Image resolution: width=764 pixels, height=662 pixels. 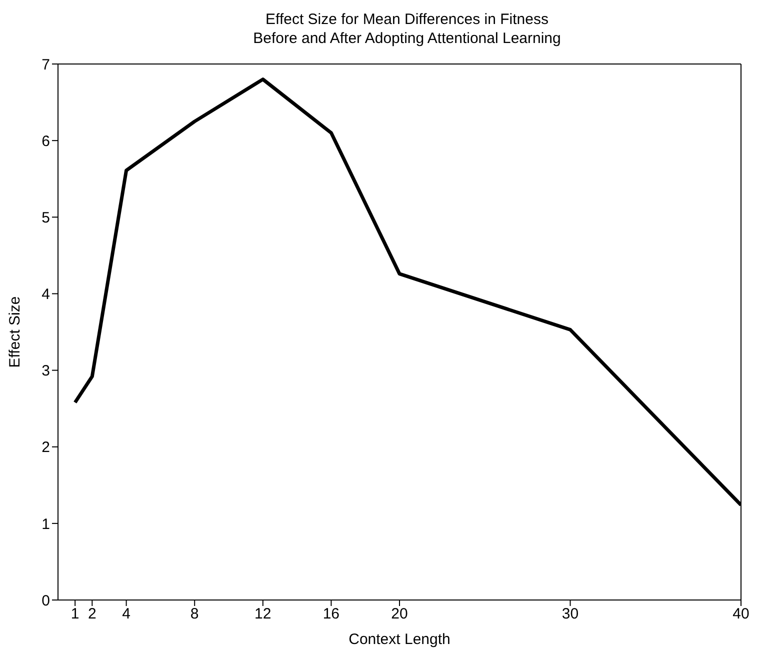 I want to click on x-axis-title: Context Length, so click(x=399, y=639).